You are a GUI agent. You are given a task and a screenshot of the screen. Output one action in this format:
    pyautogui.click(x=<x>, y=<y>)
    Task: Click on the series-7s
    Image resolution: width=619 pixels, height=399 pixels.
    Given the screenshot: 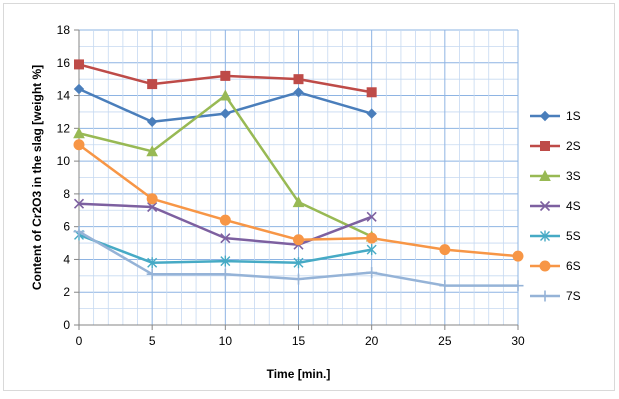 What is the action you would take?
    pyautogui.click(x=298, y=259)
    